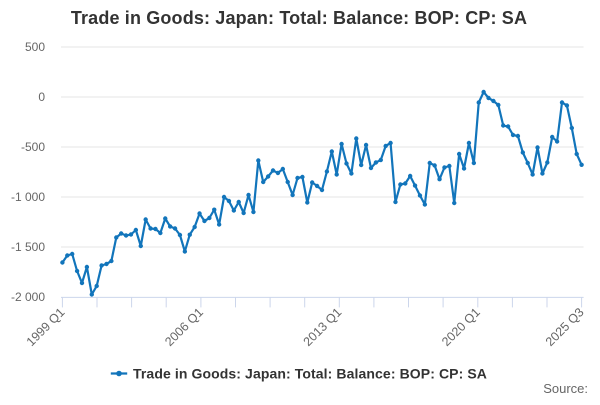 Image resolution: width=600 pixels, height=405 pixels. What do you see at coordinates (565, 388) in the screenshot?
I see `svg-text: Source:` at bounding box center [565, 388].